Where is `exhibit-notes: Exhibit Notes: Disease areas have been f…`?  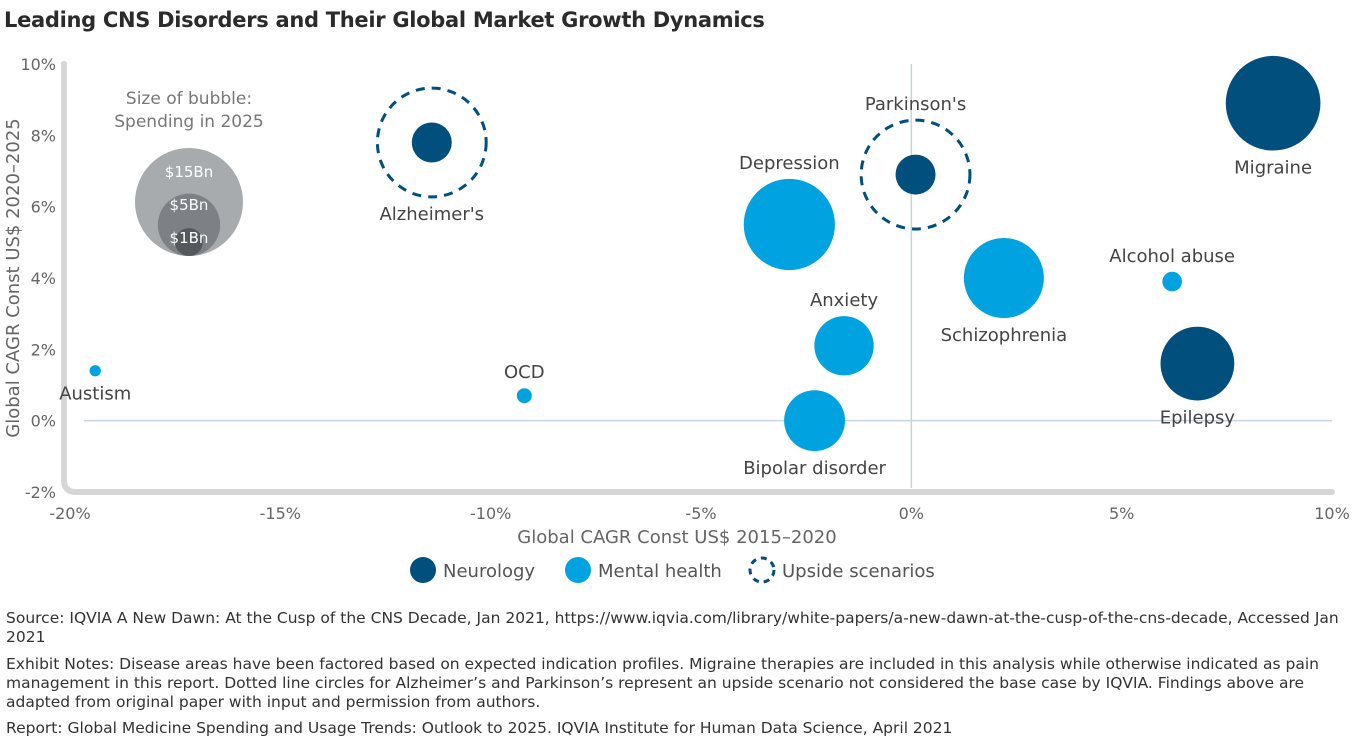
exhibit-notes: Exhibit Notes: Disease areas have been f… is located at coordinates (662, 683).